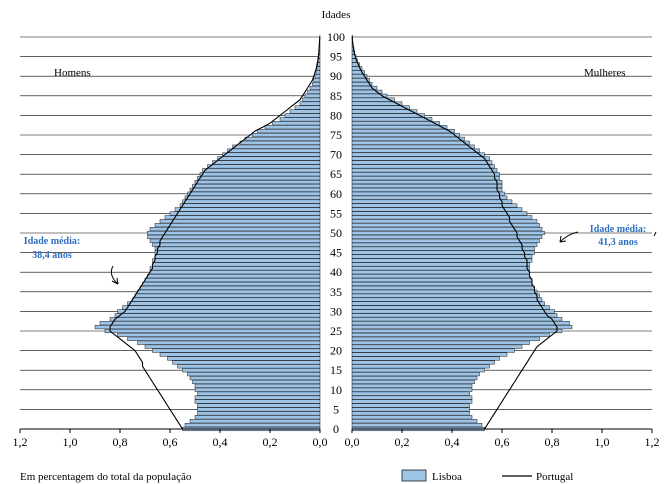 Image resolution: width=668 pixels, height=484 pixels. Describe the element at coordinates (336, 311) in the screenshot. I see `age-tick-30: 30` at that location.